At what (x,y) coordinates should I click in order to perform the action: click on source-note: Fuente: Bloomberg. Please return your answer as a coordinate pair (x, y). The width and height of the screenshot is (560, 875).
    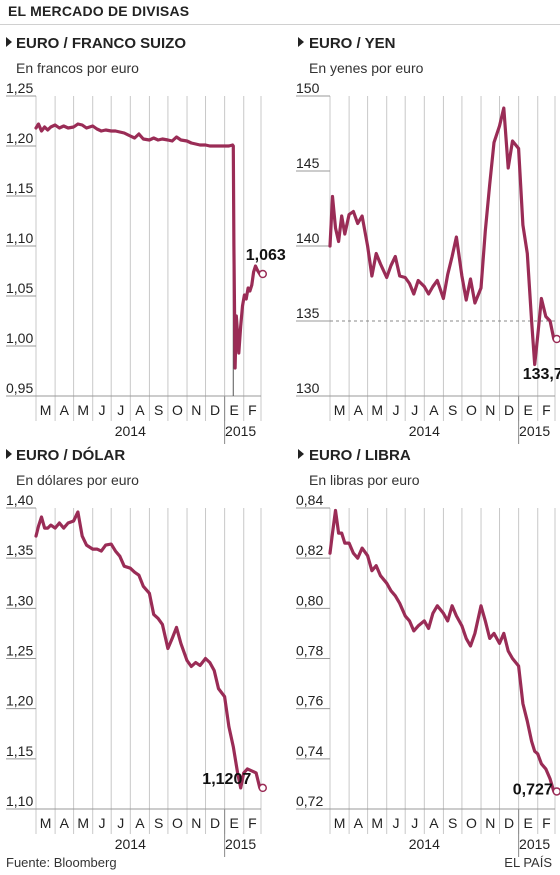
    Looking at the image, I should click on (61, 862).